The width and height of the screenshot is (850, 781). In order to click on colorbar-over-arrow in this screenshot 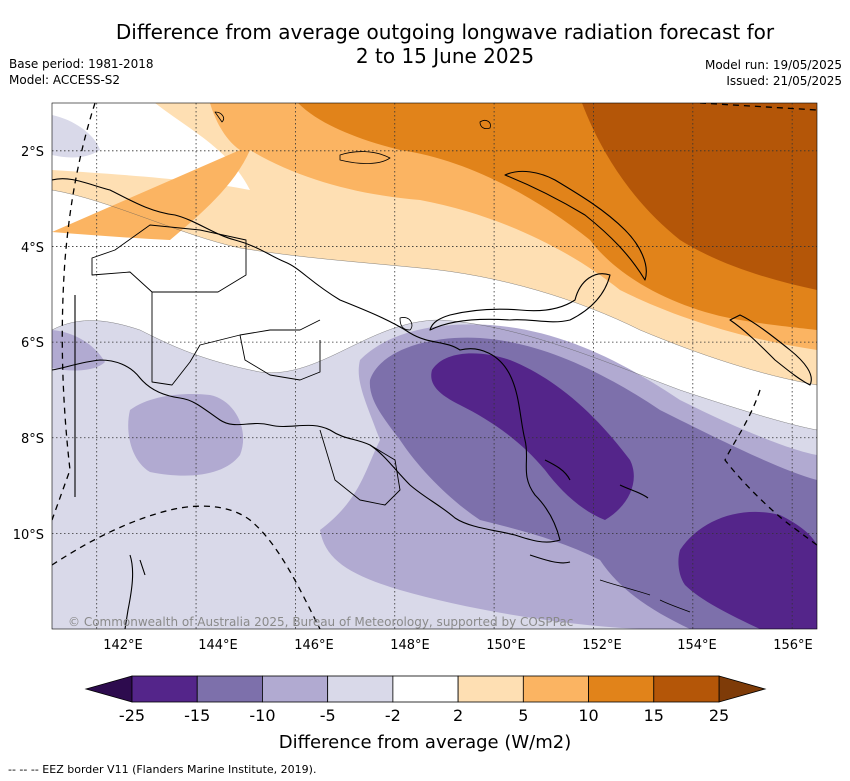, I will do `click(742, 689)`.